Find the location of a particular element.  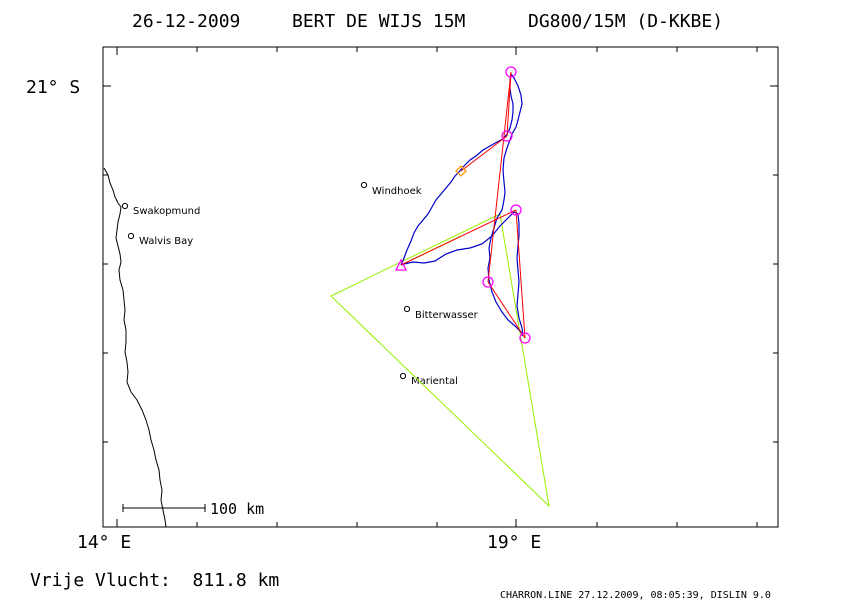

title-glider: DG800/15M (D-KKBE) is located at coordinates (625, 21).